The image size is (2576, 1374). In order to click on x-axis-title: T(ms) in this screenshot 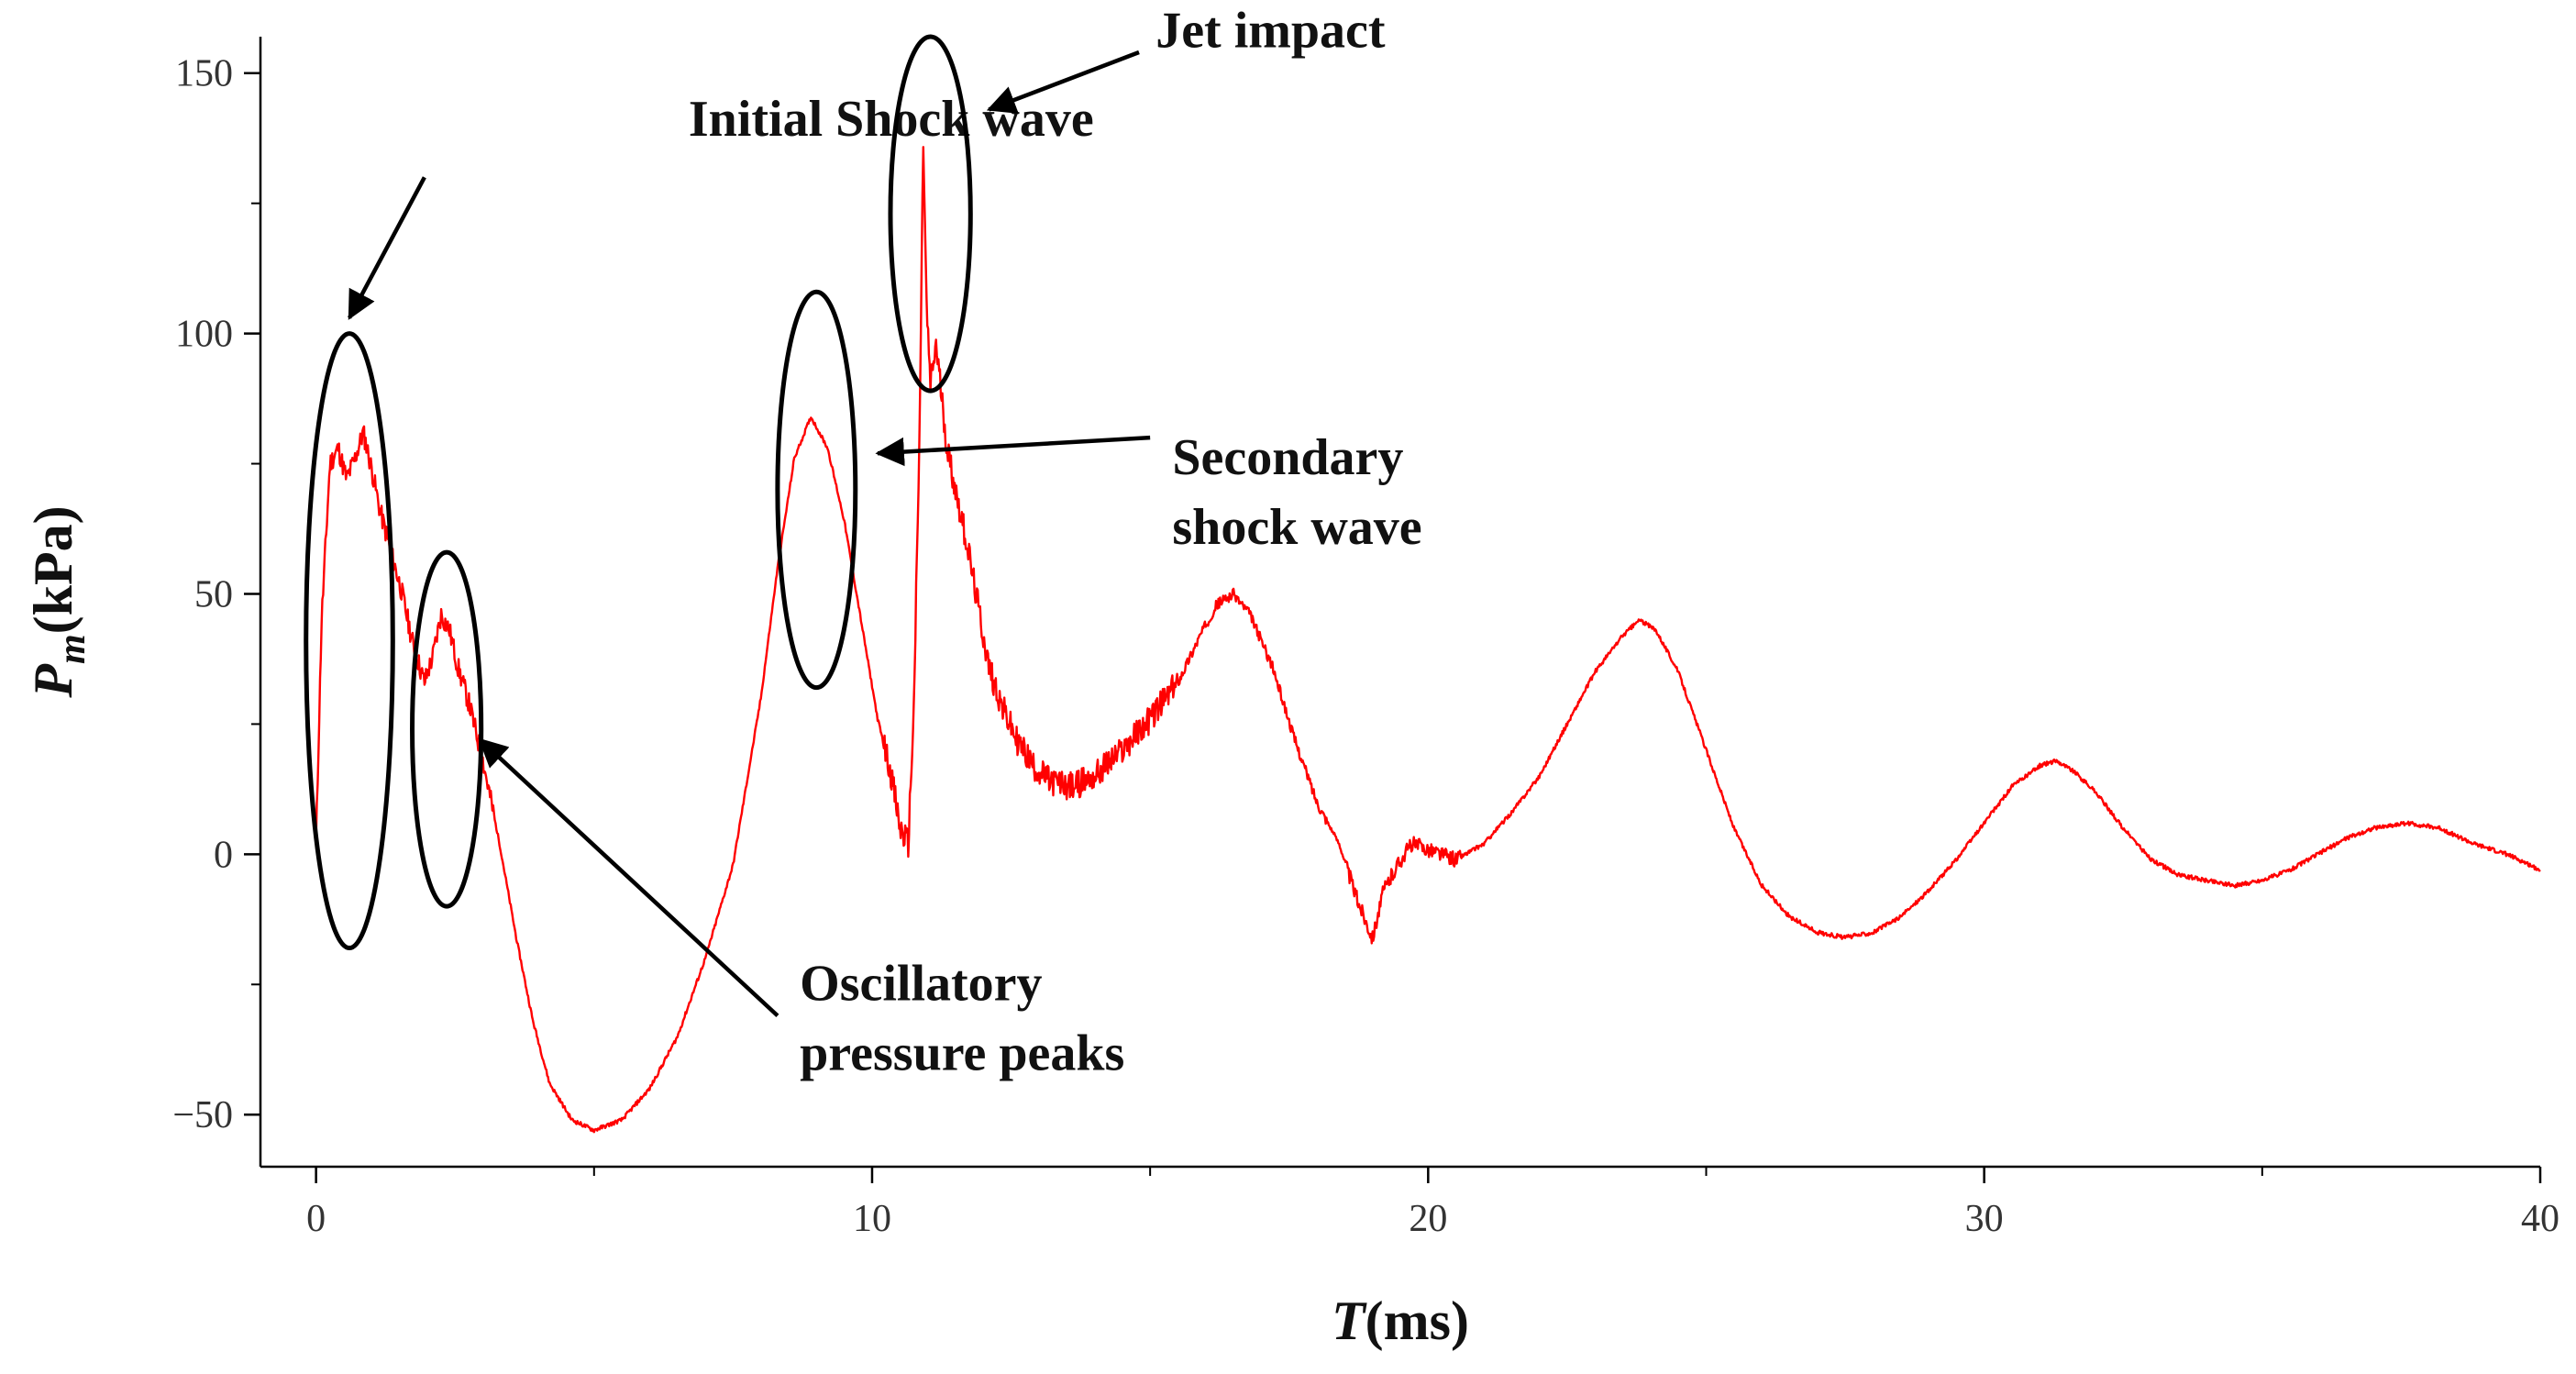, I will do `click(1400, 1321)`.